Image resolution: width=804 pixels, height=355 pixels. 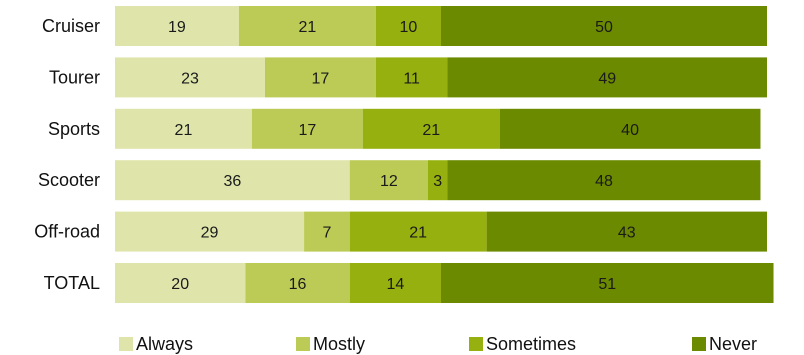 I want to click on category-label-off-road: Off-road, so click(x=67, y=232).